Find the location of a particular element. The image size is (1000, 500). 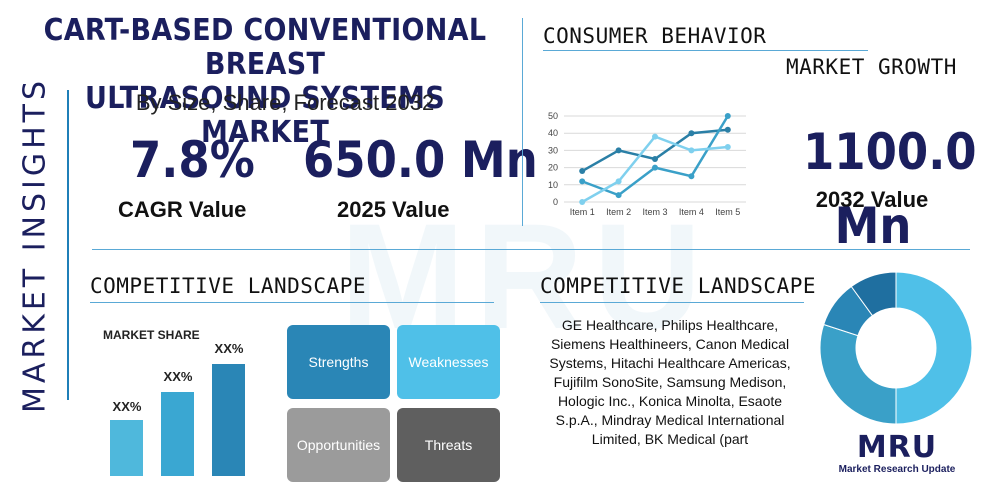

donut-chart is located at coordinates (896, 348).